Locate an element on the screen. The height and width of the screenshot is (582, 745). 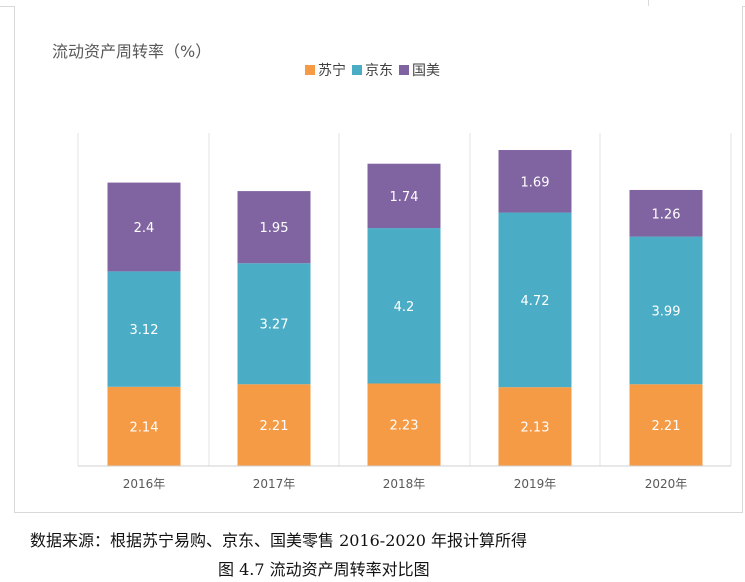
data-label-gome-3: 1.69 is located at coordinates (535, 182).